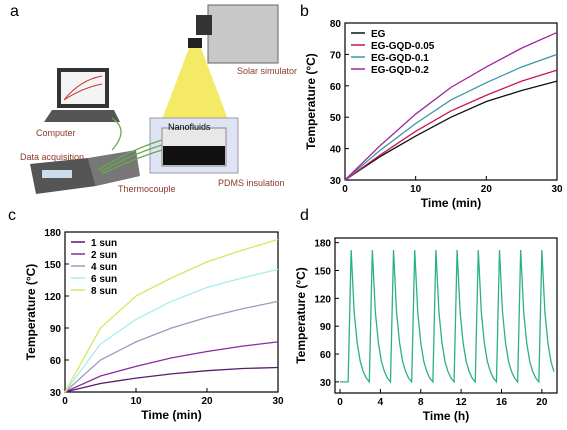 The image size is (567, 430). I want to click on x-tick-label: 4, so click(381, 402).